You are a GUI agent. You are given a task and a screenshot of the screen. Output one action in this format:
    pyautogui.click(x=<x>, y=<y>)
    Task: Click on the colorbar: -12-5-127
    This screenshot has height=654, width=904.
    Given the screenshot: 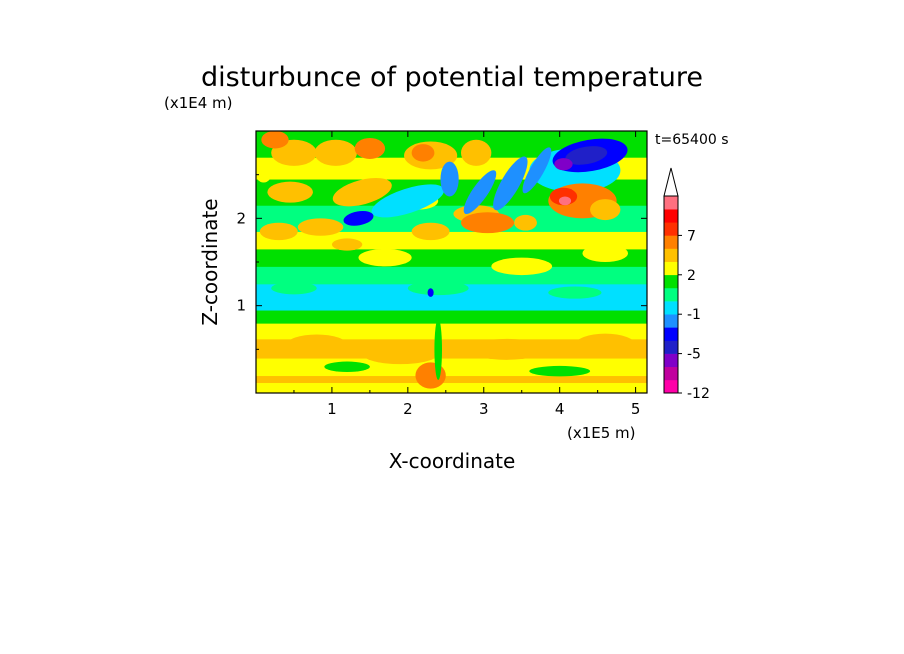 What is the action you would take?
    pyautogui.click(x=686, y=284)
    